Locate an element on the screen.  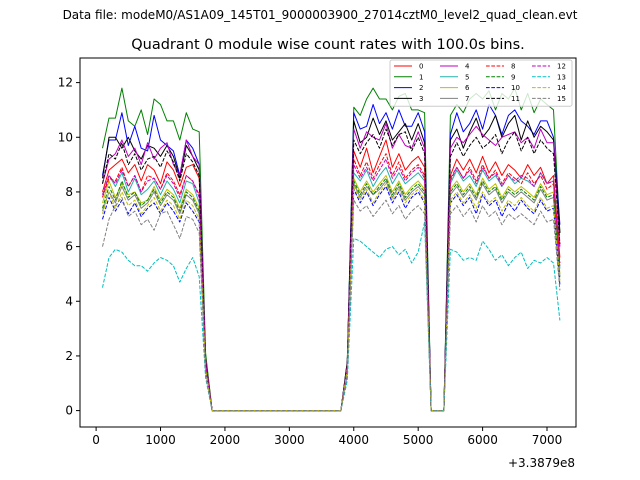
y-tick-label: 4 is located at coordinates (69, 301).